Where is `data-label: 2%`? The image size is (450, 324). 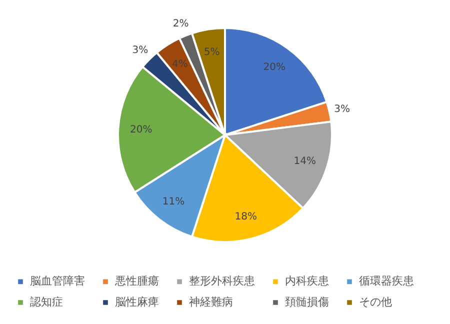 data-label: 2% is located at coordinates (180, 24).